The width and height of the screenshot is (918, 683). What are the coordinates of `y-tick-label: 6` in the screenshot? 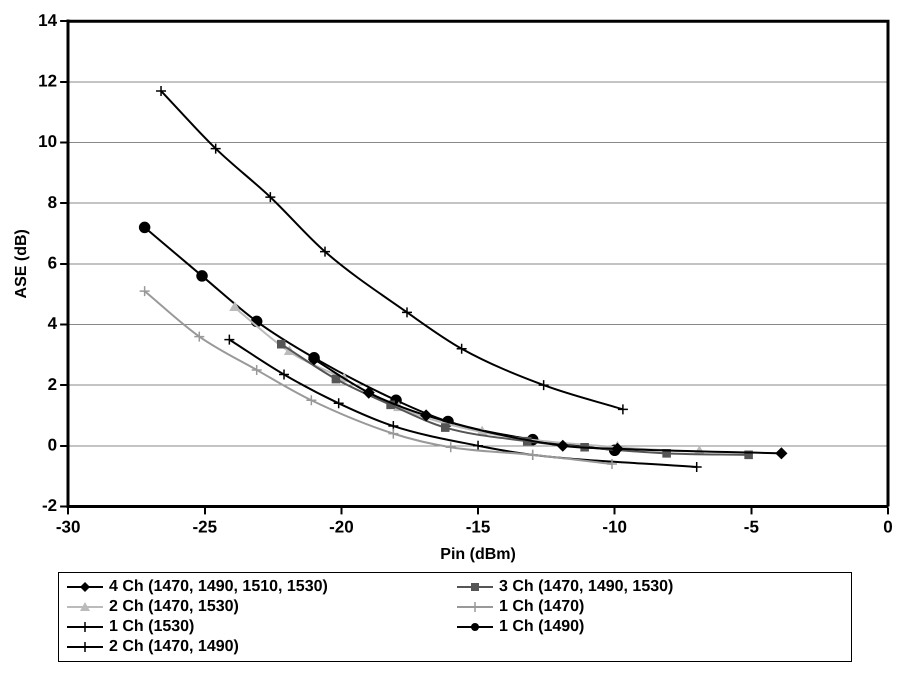 It's located at (53, 262).